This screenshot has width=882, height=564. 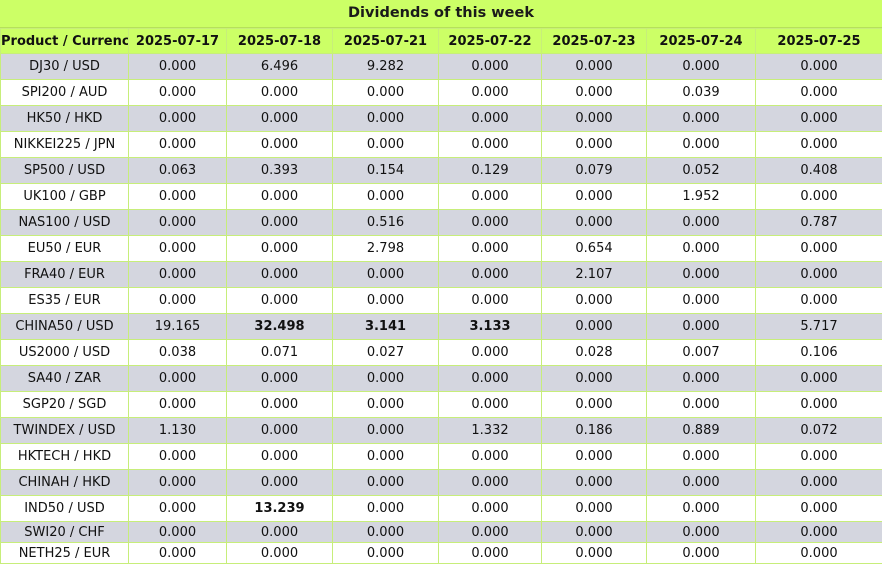 What do you see at coordinates (65, 532) in the screenshot?
I see `product-cell: SWI20 / CHF` at bounding box center [65, 532].